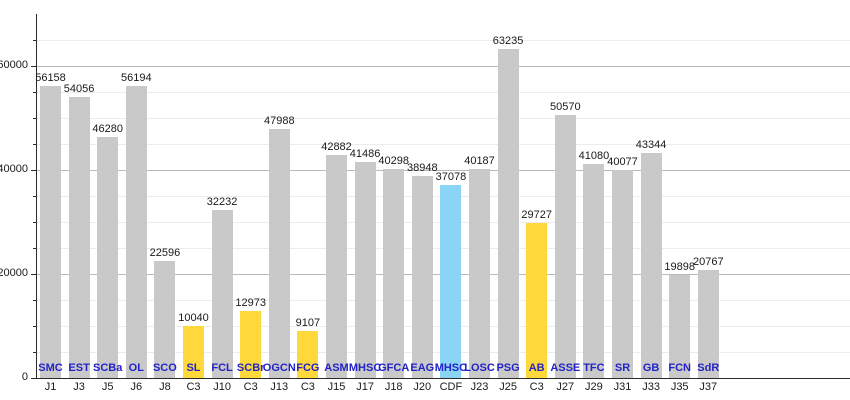  What do you see at coordinates (536, 368) in the screenshot?
I see `x-axis-club-label: AB` at bounding box center [536, 368].